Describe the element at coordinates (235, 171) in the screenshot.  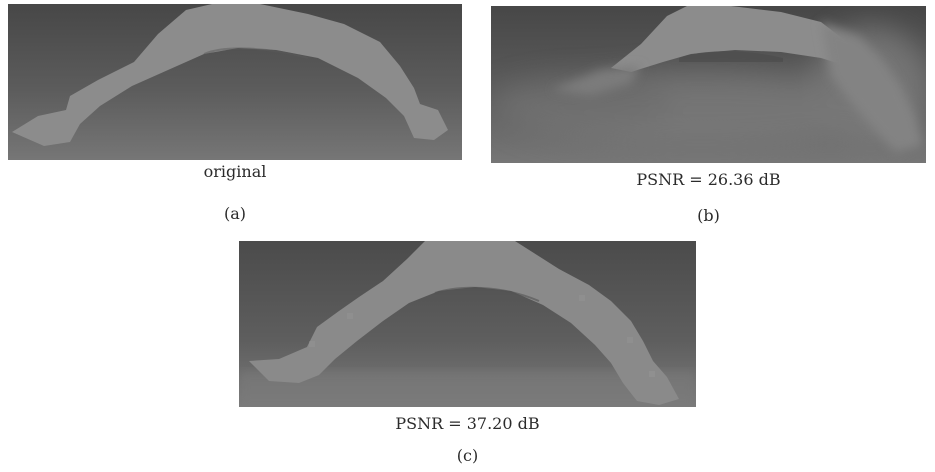
I see `caption-a: original` at that location.